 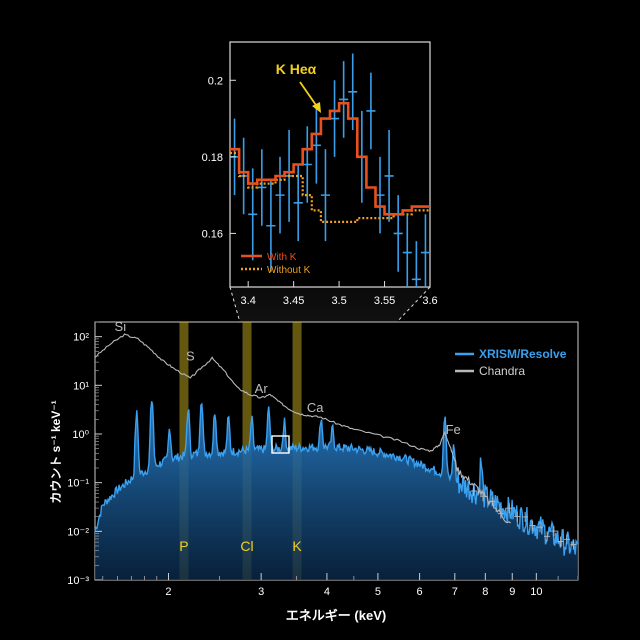 I want to click on main-x-tick-label: 7, so click(x=455, y=592).